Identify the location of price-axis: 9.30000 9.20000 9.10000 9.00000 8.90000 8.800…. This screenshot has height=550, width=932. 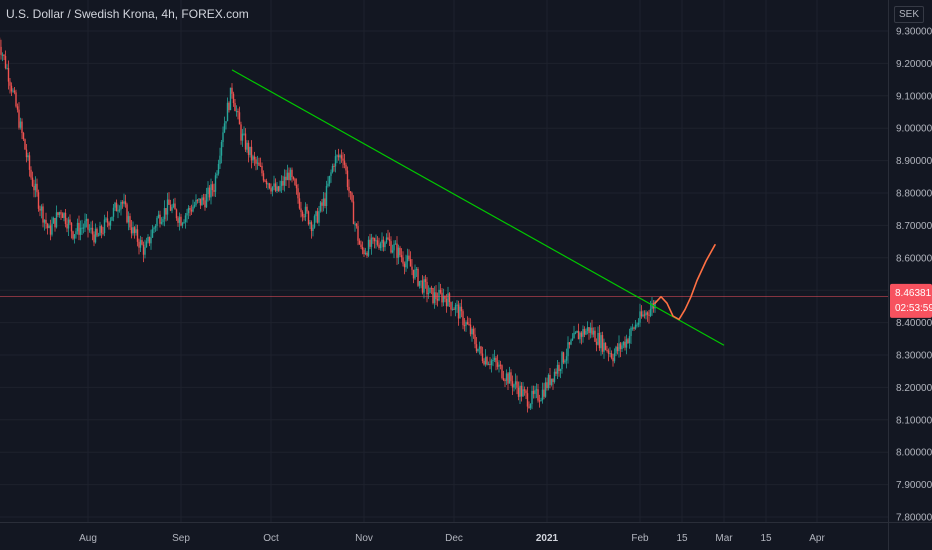
(914, 275).